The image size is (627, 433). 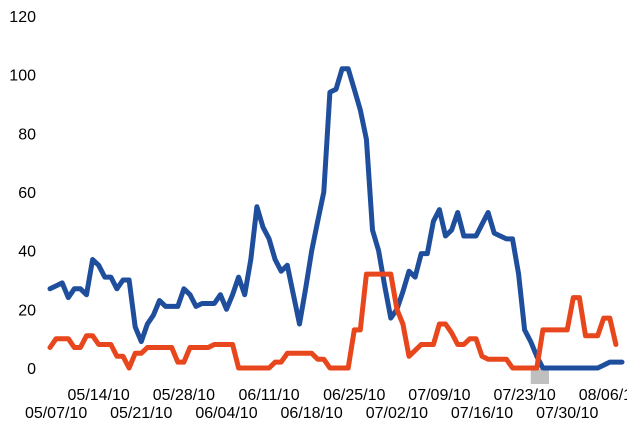 What do you see at coordinates (312, 413) in the screenshot?
I see `x-tick-label: 06/18/10` at bounding box center [312, 413].